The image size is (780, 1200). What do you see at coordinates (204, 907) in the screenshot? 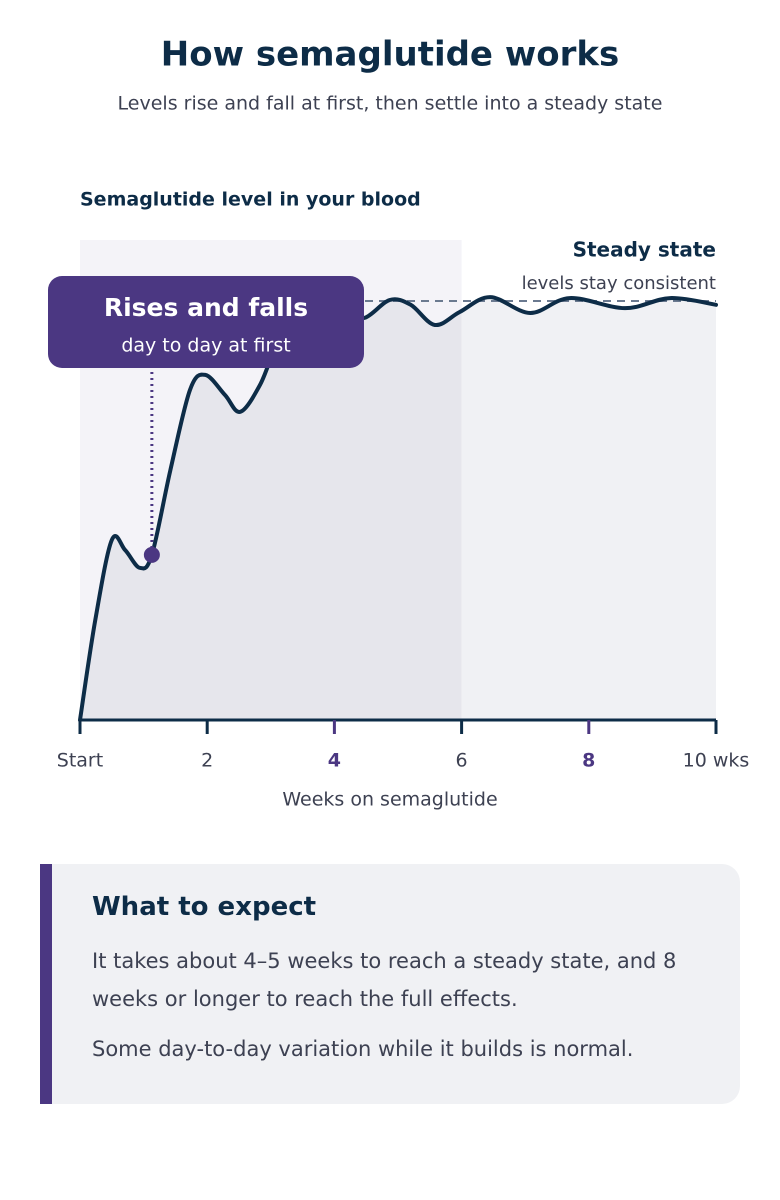
I see `info-heading: What to expect` at bounding box center [204, 907].